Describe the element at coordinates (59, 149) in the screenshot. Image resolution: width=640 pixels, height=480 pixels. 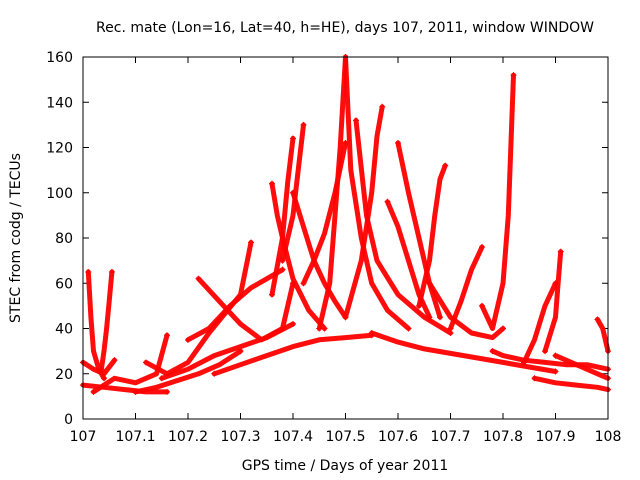
I see `y-tick-label: 120` at that location.